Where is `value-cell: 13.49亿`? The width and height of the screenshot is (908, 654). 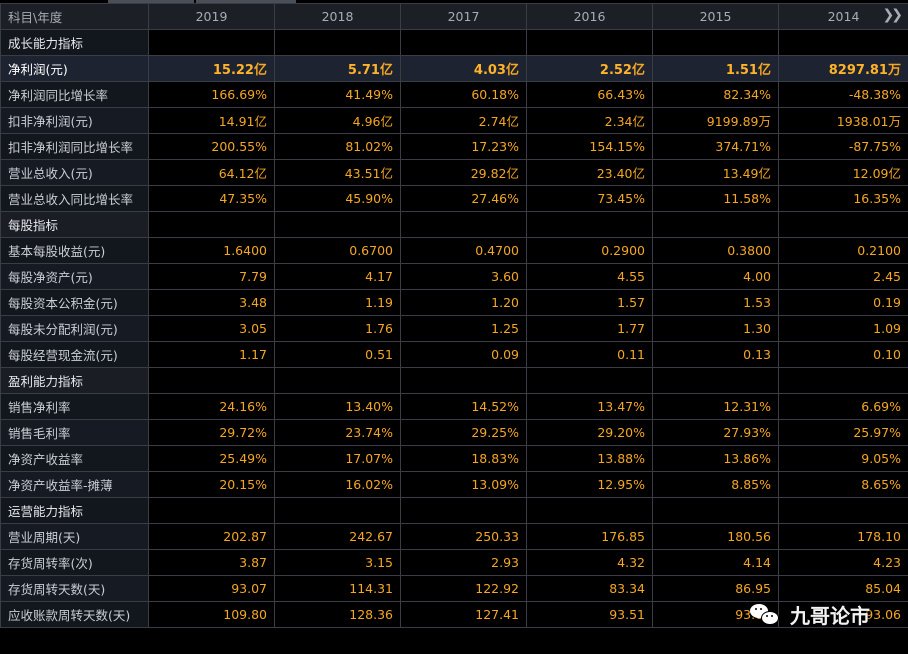 value-cell: 13.49亿 is located at coordinates (715, 172).